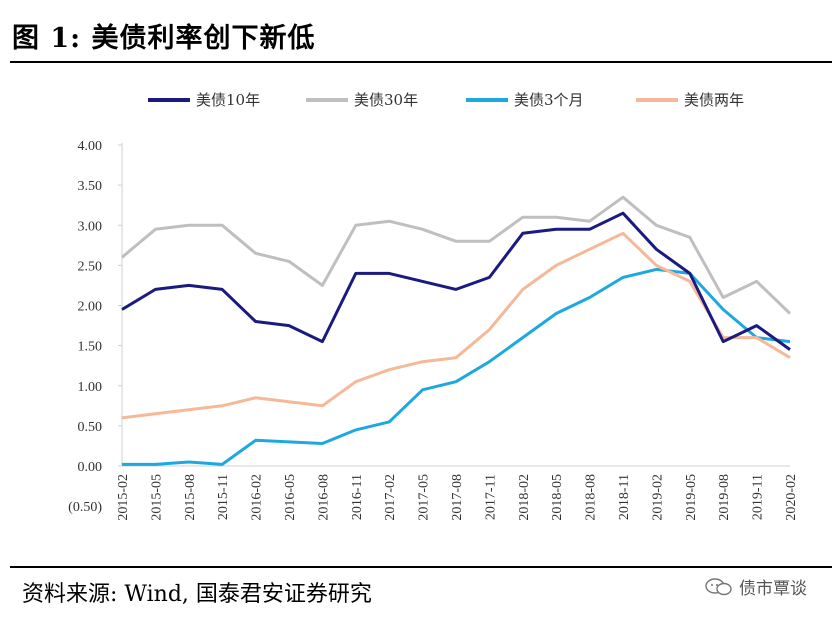 The image size is (838, 622). Describe the element at coordinates (714, 100) in the screenshot. I see `legend-label: 美债两年` at that location.